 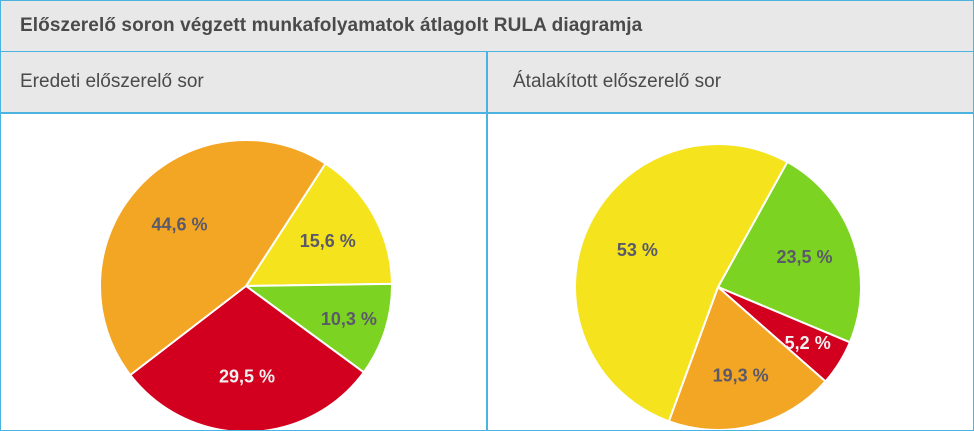 What do you see at coordinates (741, 376) in the screenshot?
I see `slice-label-19-3: 19,3 %` at bounding box center [741, 376].